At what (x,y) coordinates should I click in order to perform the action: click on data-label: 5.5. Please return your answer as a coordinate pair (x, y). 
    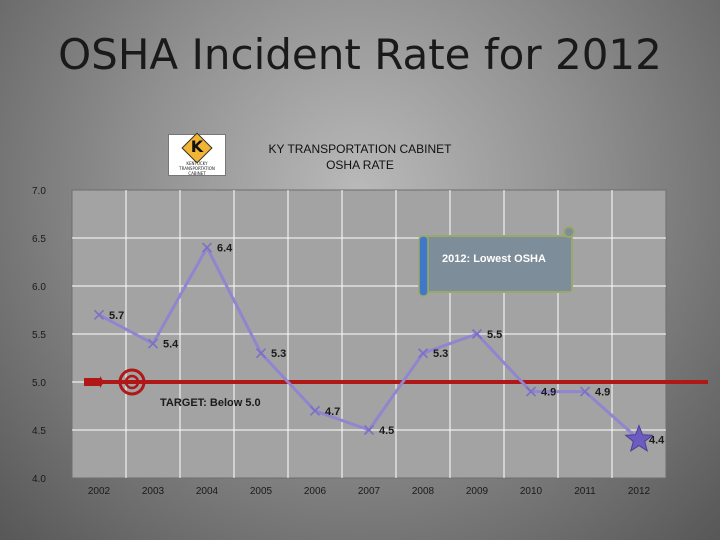
    Looking at the image, I should click on (494, 335).